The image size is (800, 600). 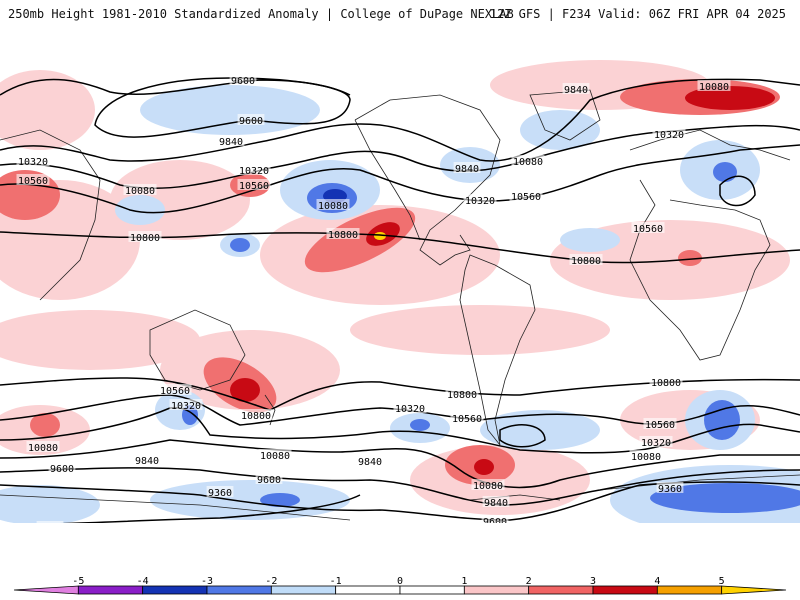 I want to click on colorbar-tick-label: 4, so click(x=657, y=581).